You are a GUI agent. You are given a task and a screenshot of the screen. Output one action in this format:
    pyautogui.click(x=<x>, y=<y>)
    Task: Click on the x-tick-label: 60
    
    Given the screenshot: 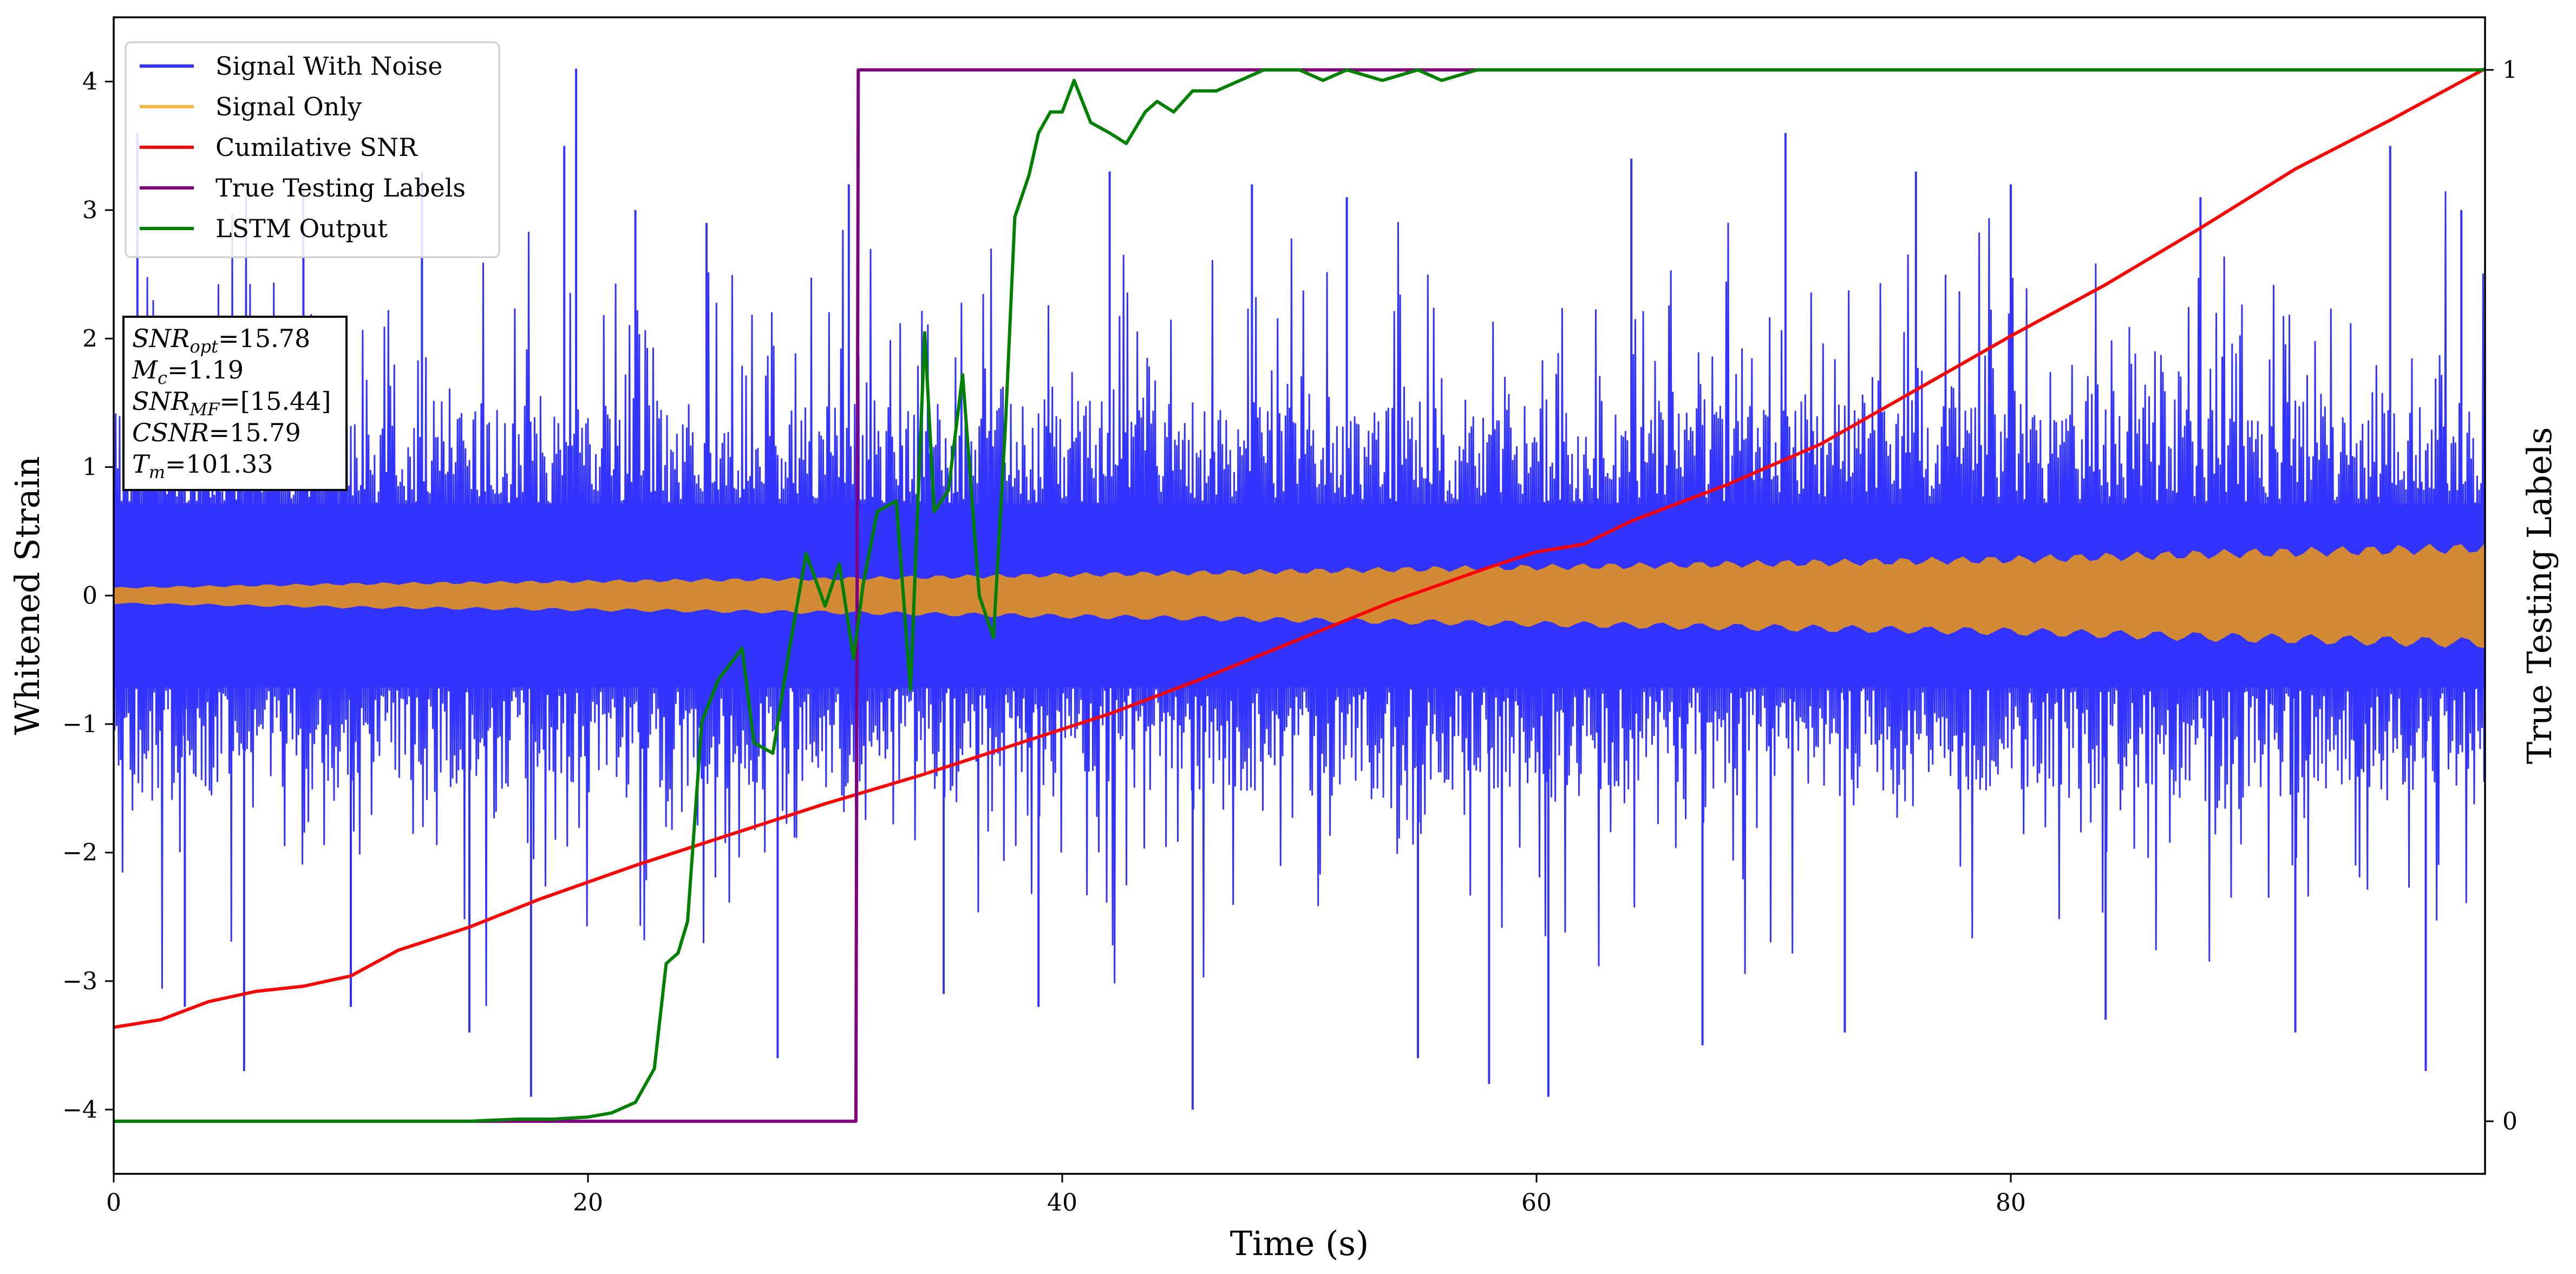 What is the action you would take?
    pyautogui.click(x=1536, y=1203)
    